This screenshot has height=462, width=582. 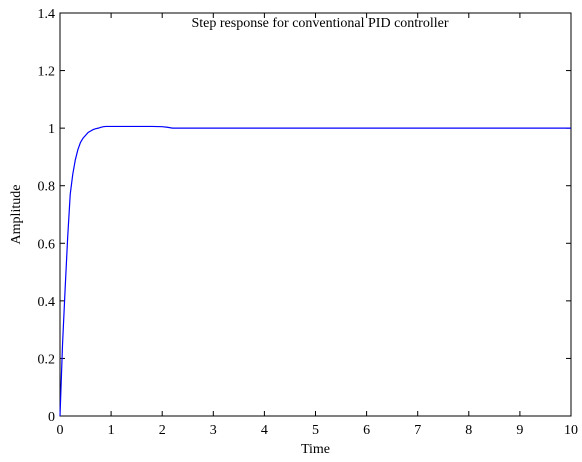 I want to click on x-axis-title: Time, so click(x=315, y=449).